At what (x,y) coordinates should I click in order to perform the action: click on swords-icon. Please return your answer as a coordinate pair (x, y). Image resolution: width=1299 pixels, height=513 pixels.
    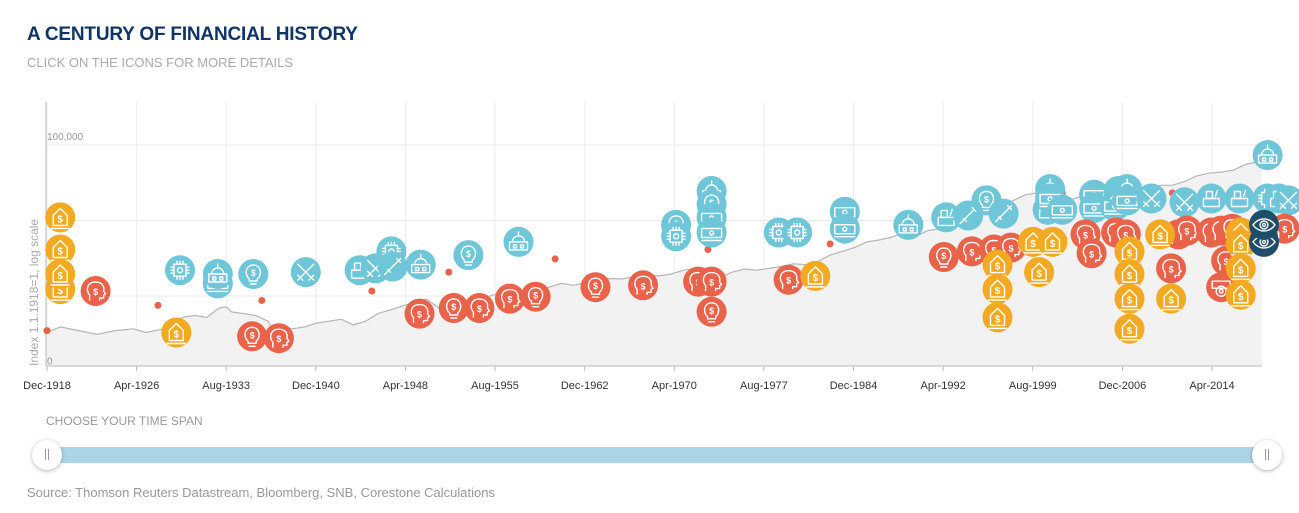
    Looking at the image, I should click on (1288, 200).